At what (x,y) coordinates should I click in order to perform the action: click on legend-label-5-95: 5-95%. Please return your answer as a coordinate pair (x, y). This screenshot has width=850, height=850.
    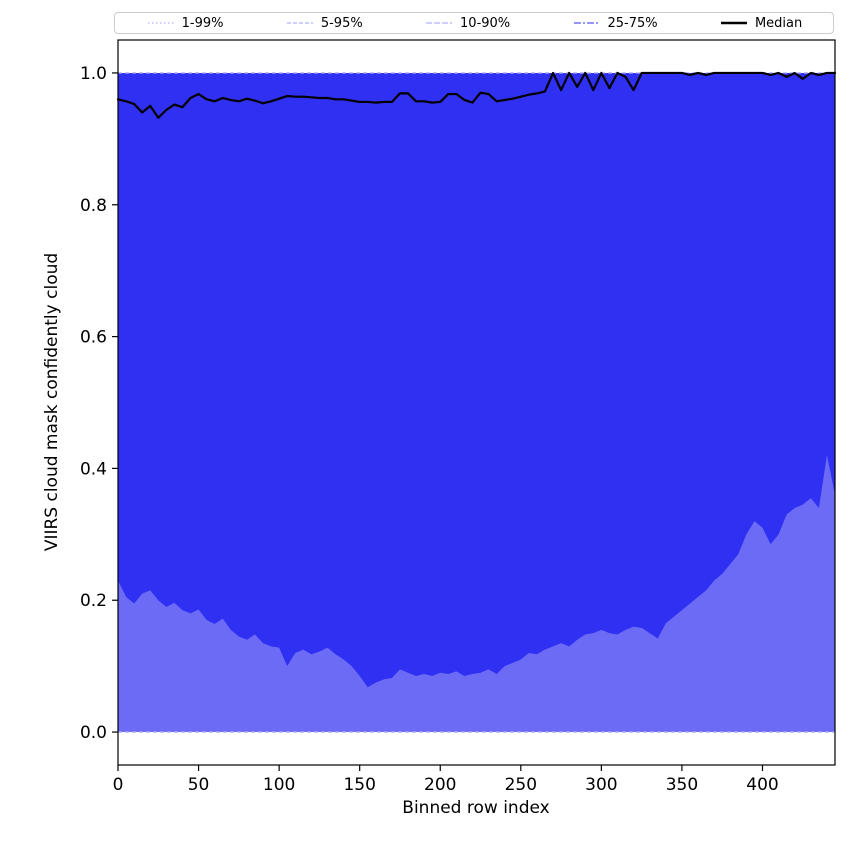
    Looking at the image, I should click on (341, 23).